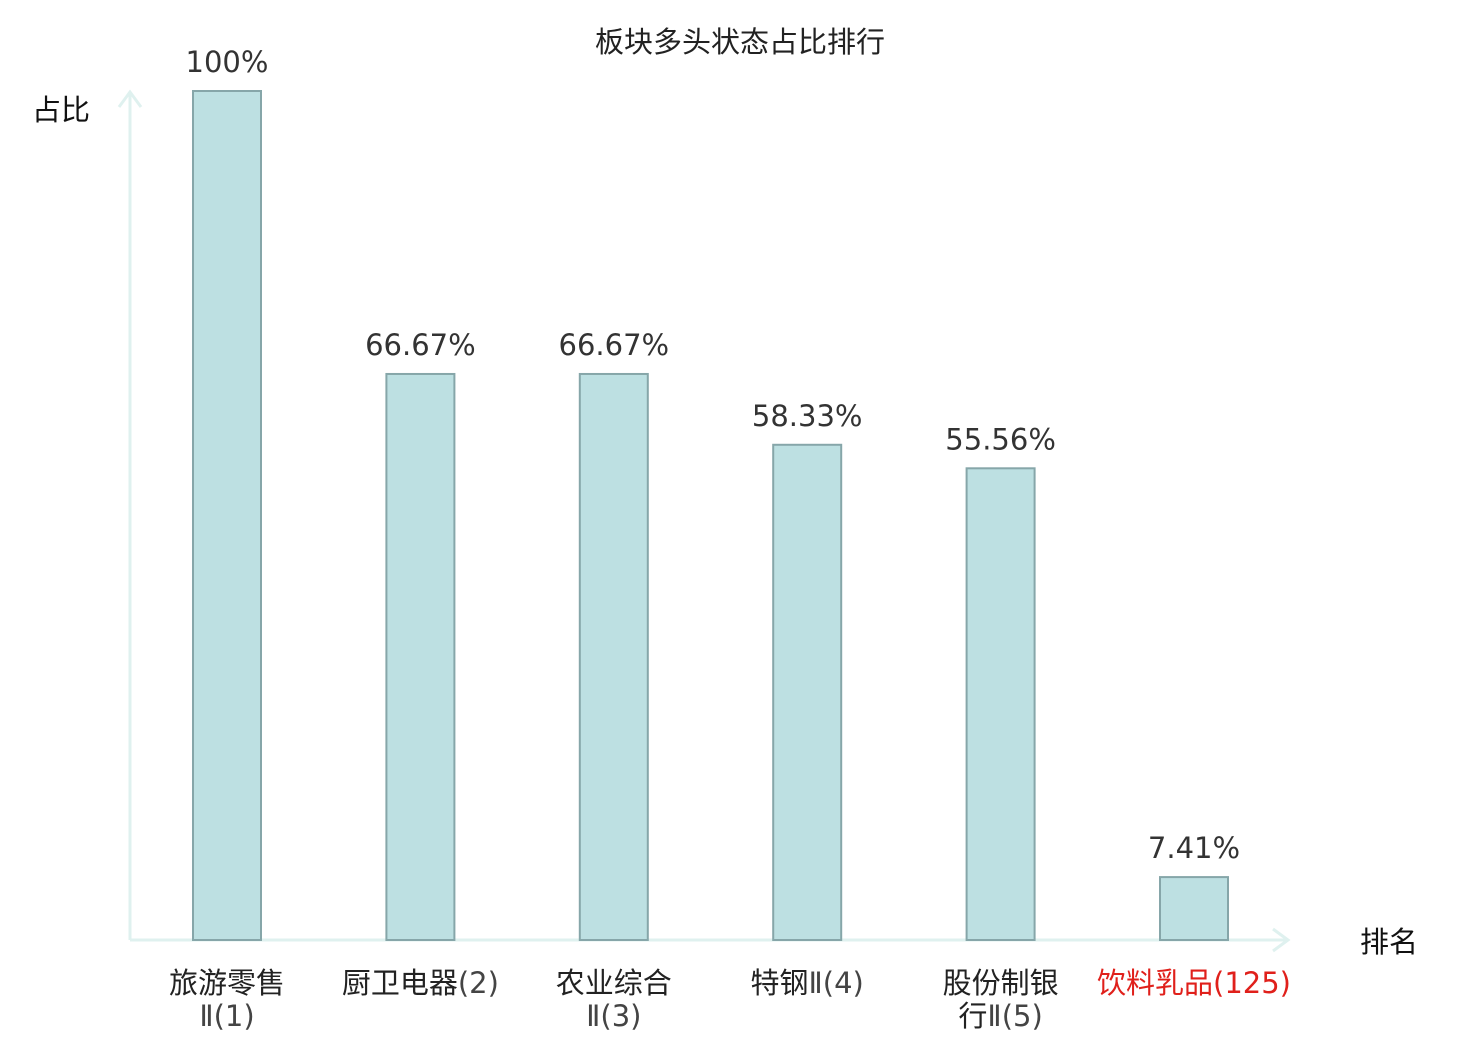  I want to click on category-label-6-line-1: 饮料乳品(125), so click(1194, 983).